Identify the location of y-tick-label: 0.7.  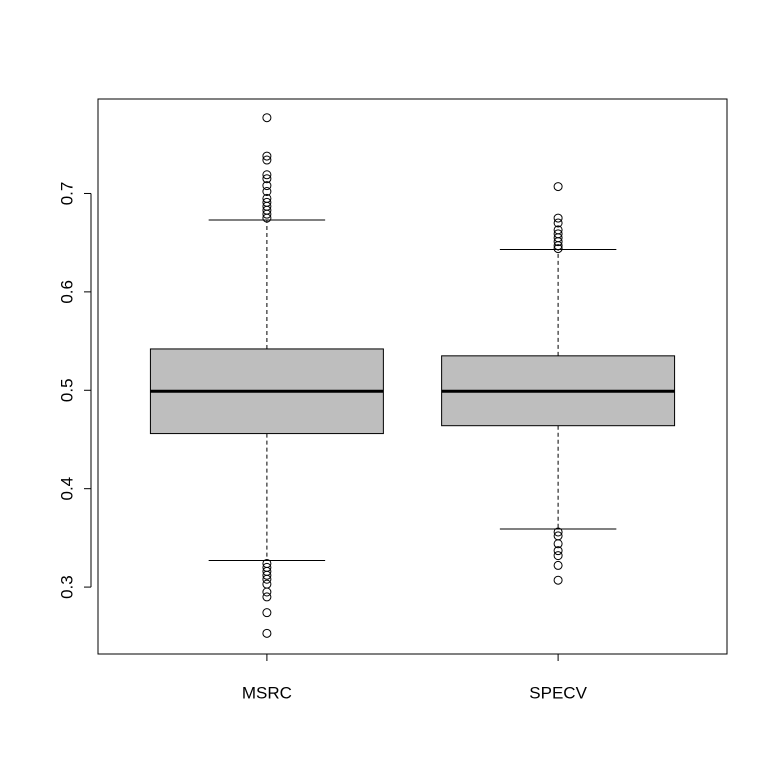
(66, 194).